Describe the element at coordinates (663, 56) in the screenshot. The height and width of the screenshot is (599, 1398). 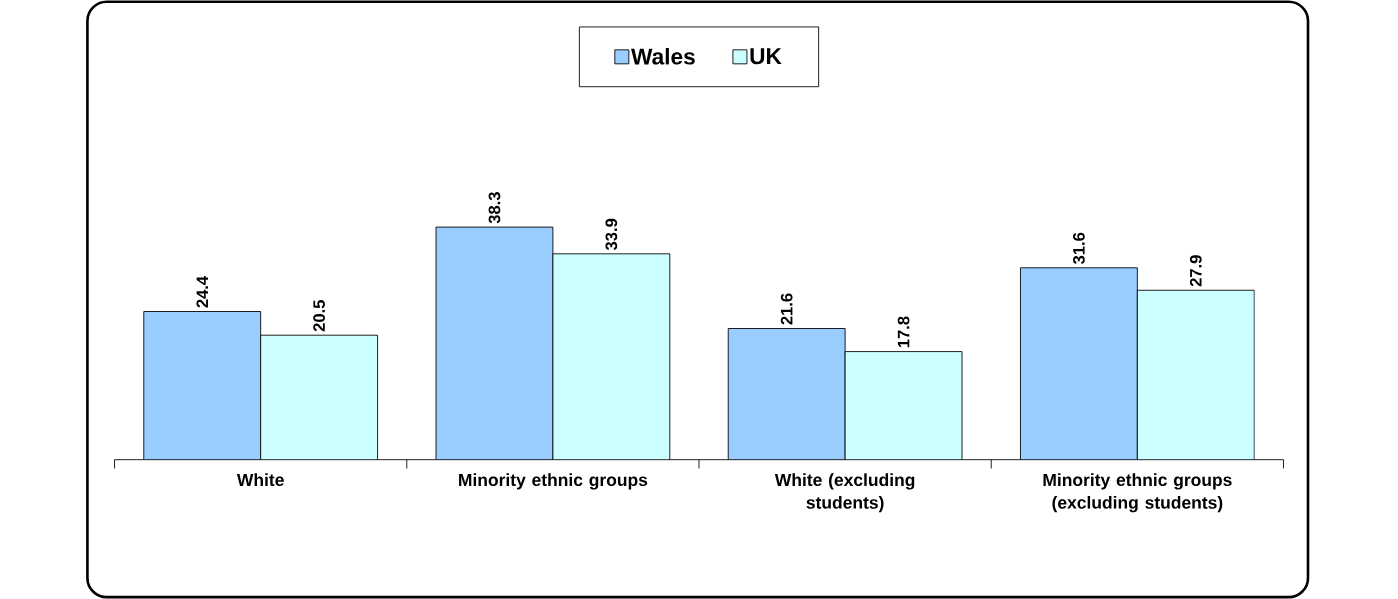
I see `legend-label: Wales` at that location.